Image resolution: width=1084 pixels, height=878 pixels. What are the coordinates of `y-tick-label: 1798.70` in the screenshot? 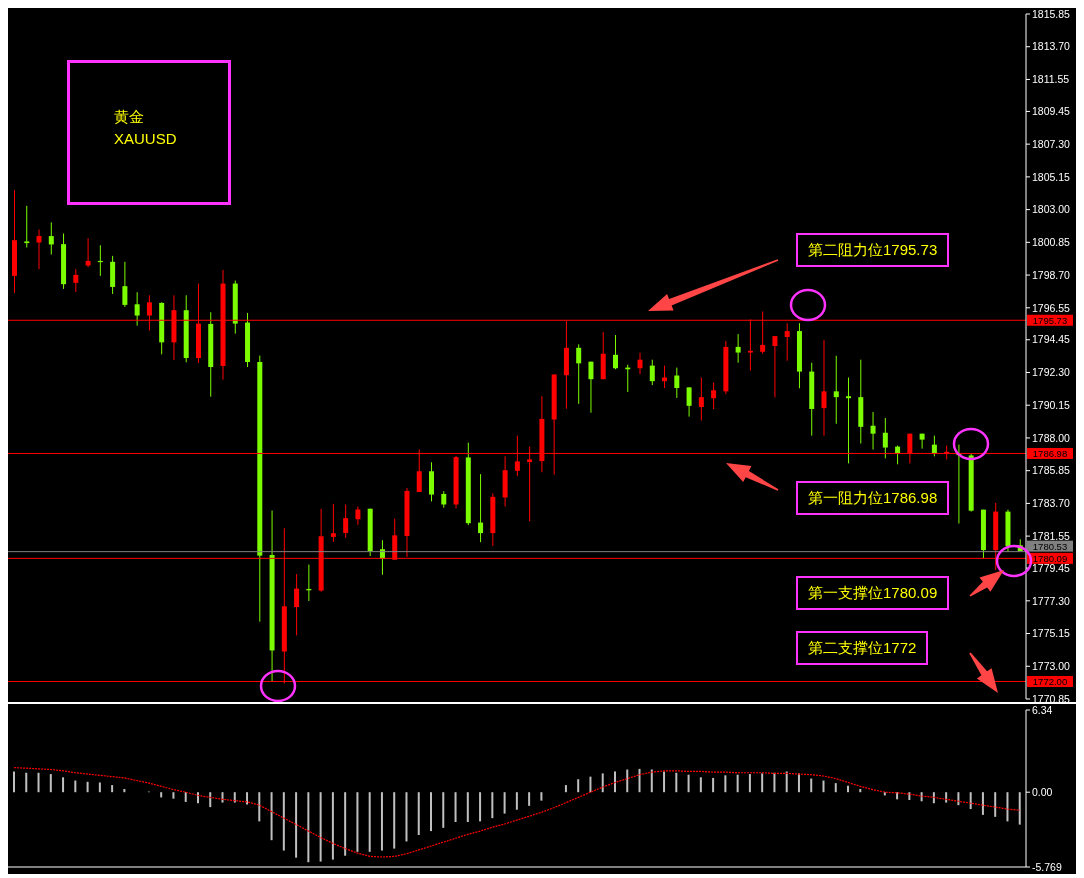 It's located at (1051, 274).